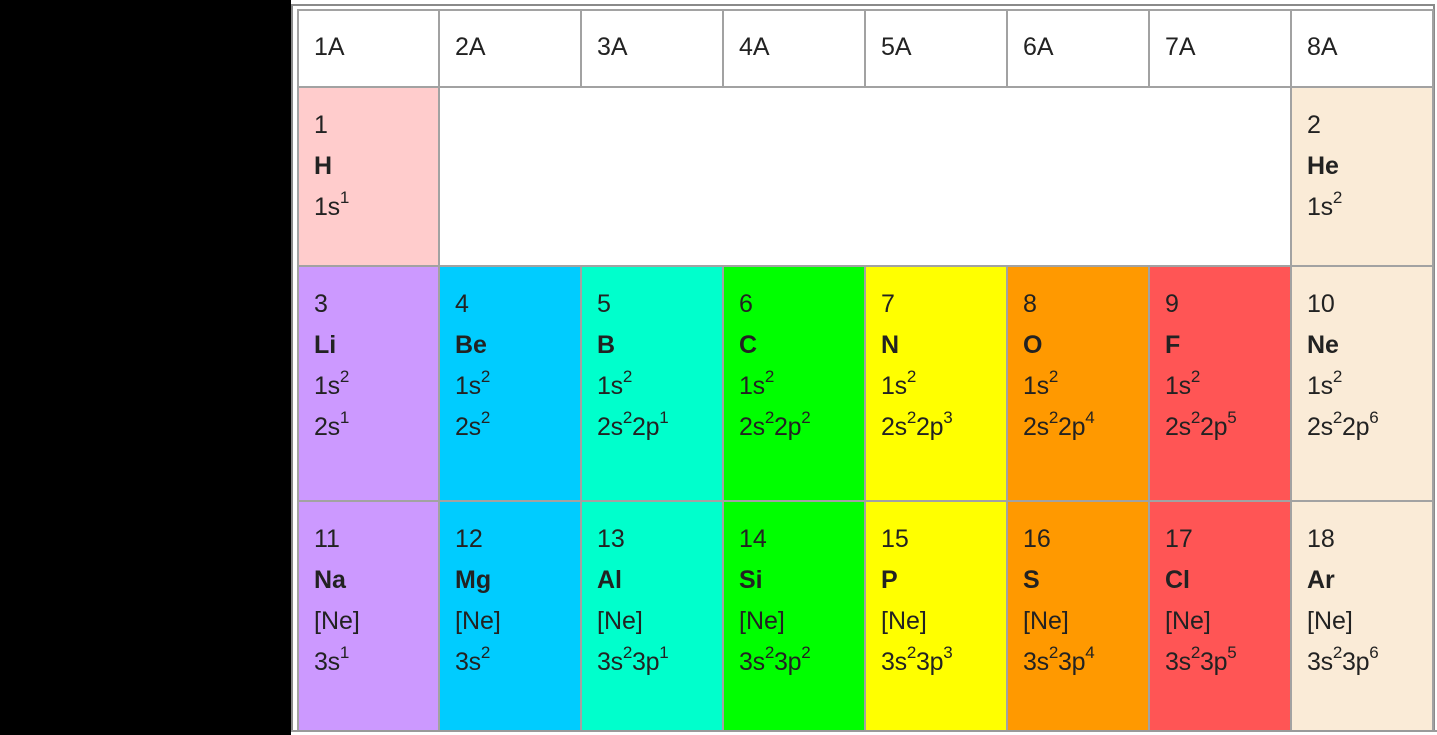 This screenshot has width=1437, height=735. Describe the element at coordinates (659, 427) in the screenshot. I see `electron-config-valence: 2s22p1` at that location.